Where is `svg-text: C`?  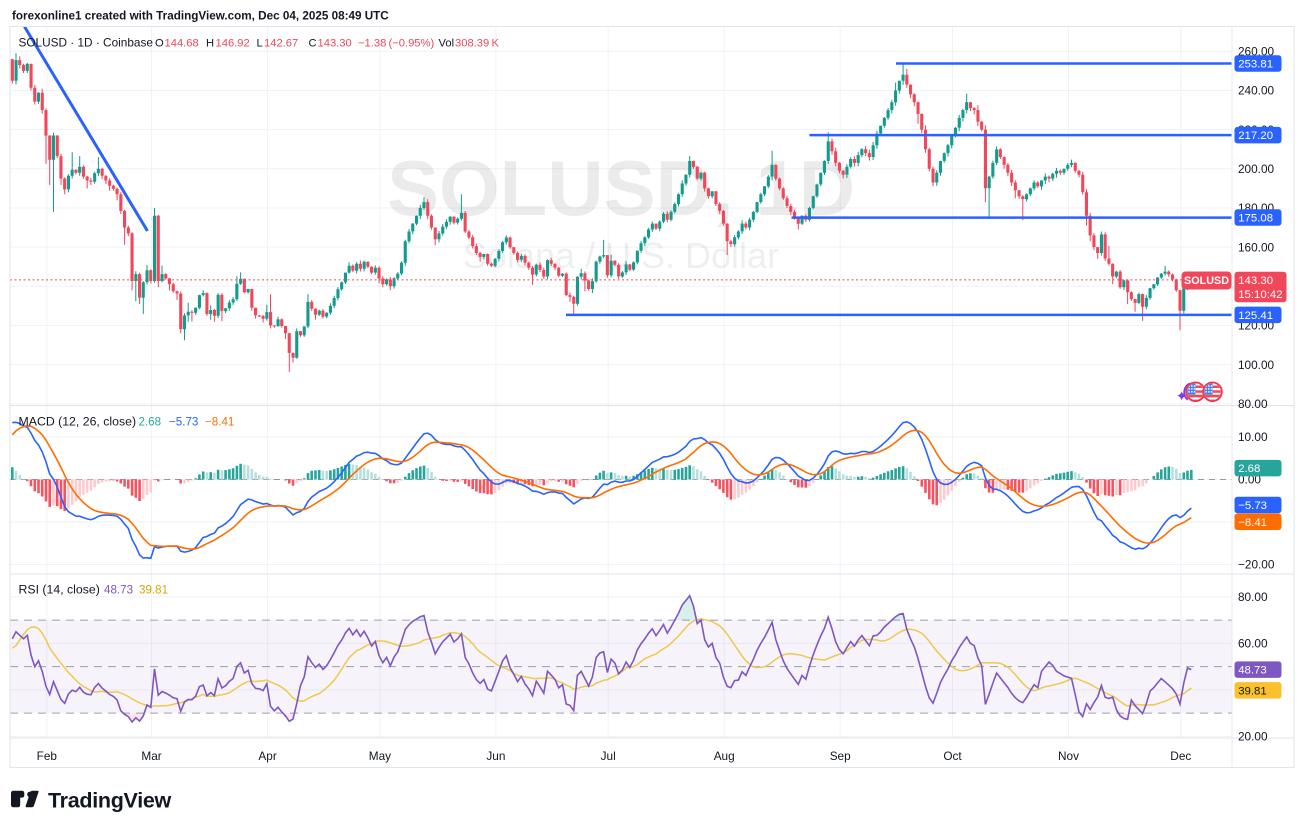
svg-text: C is located at coordinates (313, 44).